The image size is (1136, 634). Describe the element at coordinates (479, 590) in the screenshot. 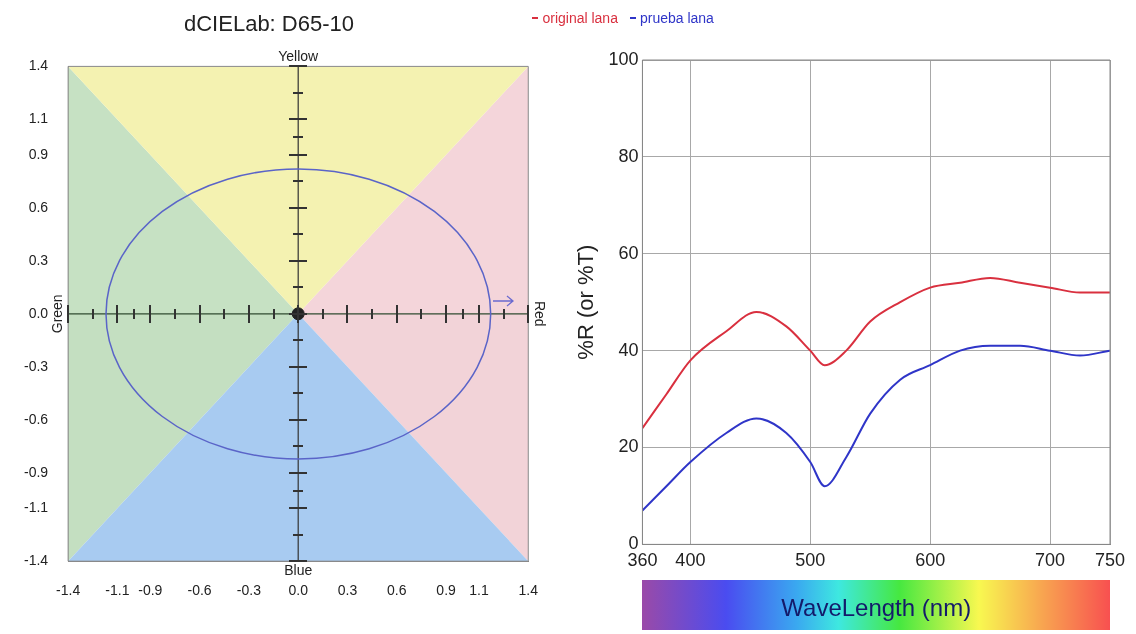

I see `x-tick-label: 1.1` at that location.